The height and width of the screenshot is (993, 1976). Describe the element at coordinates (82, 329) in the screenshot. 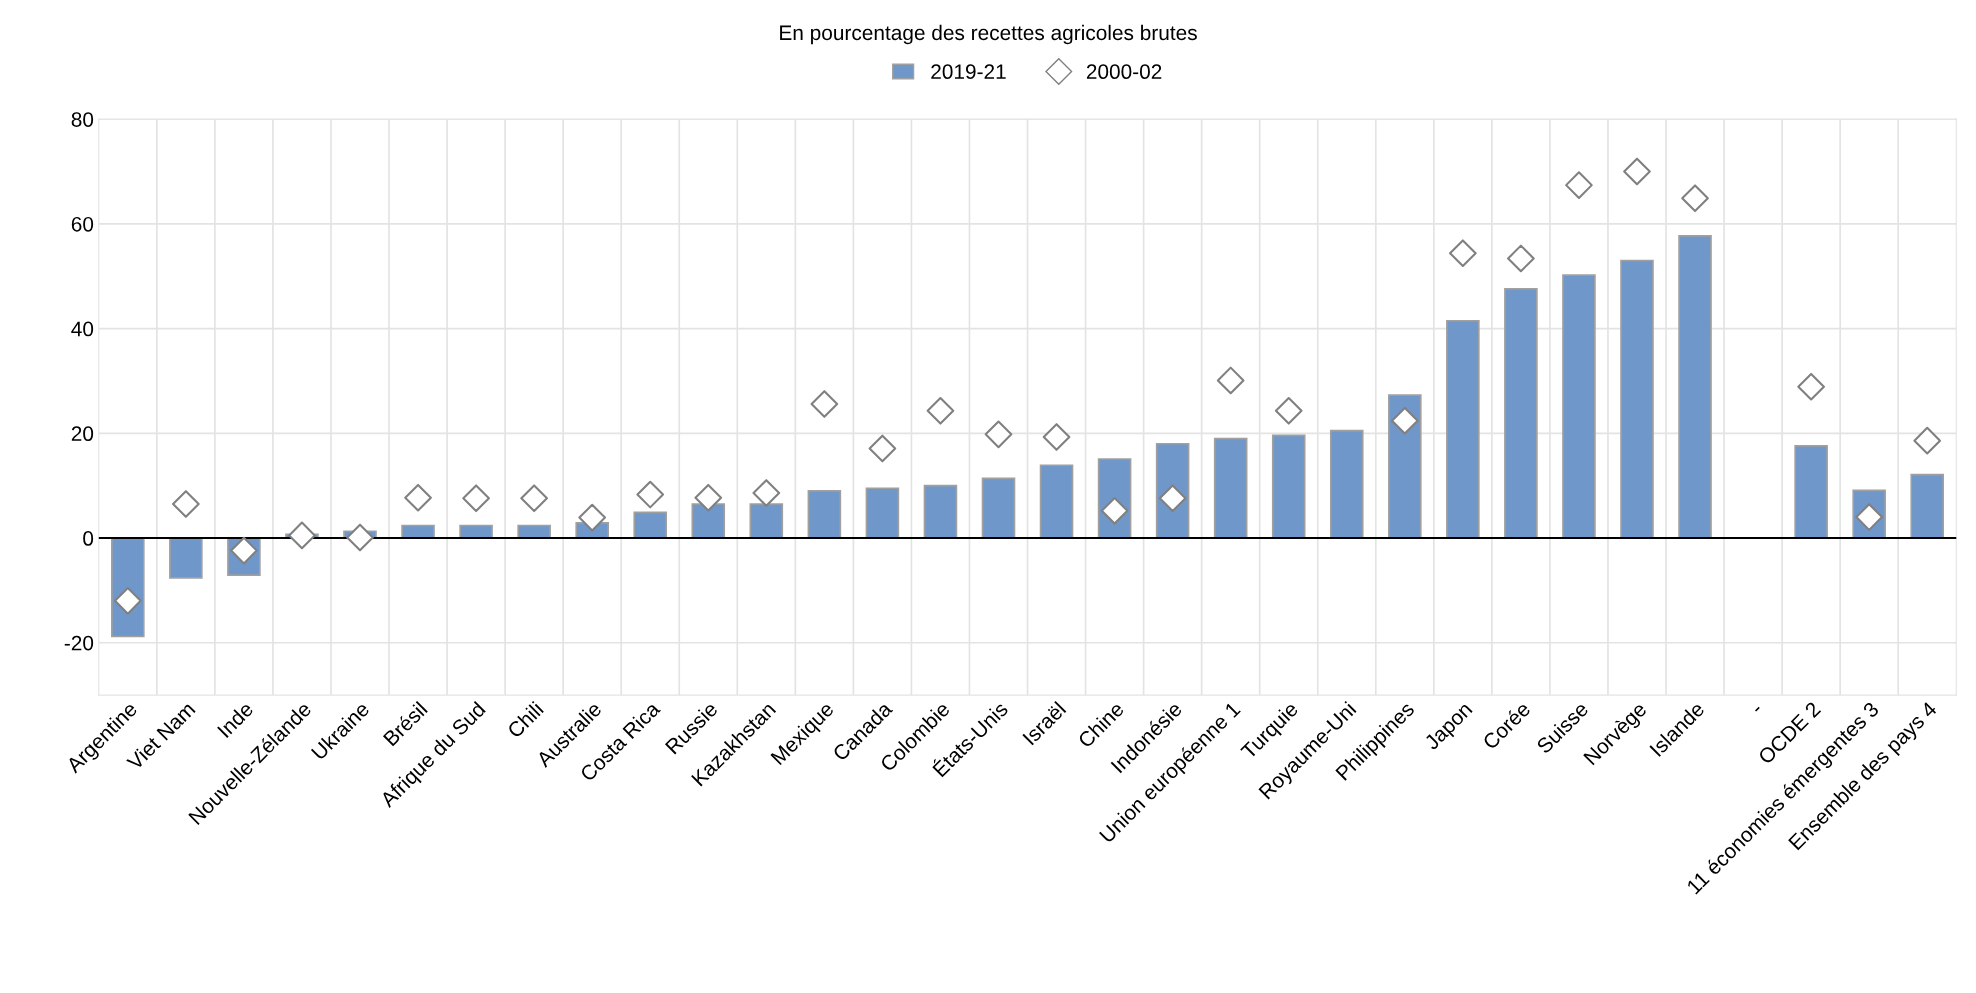

I see `y-tick-label: 40` at that location.